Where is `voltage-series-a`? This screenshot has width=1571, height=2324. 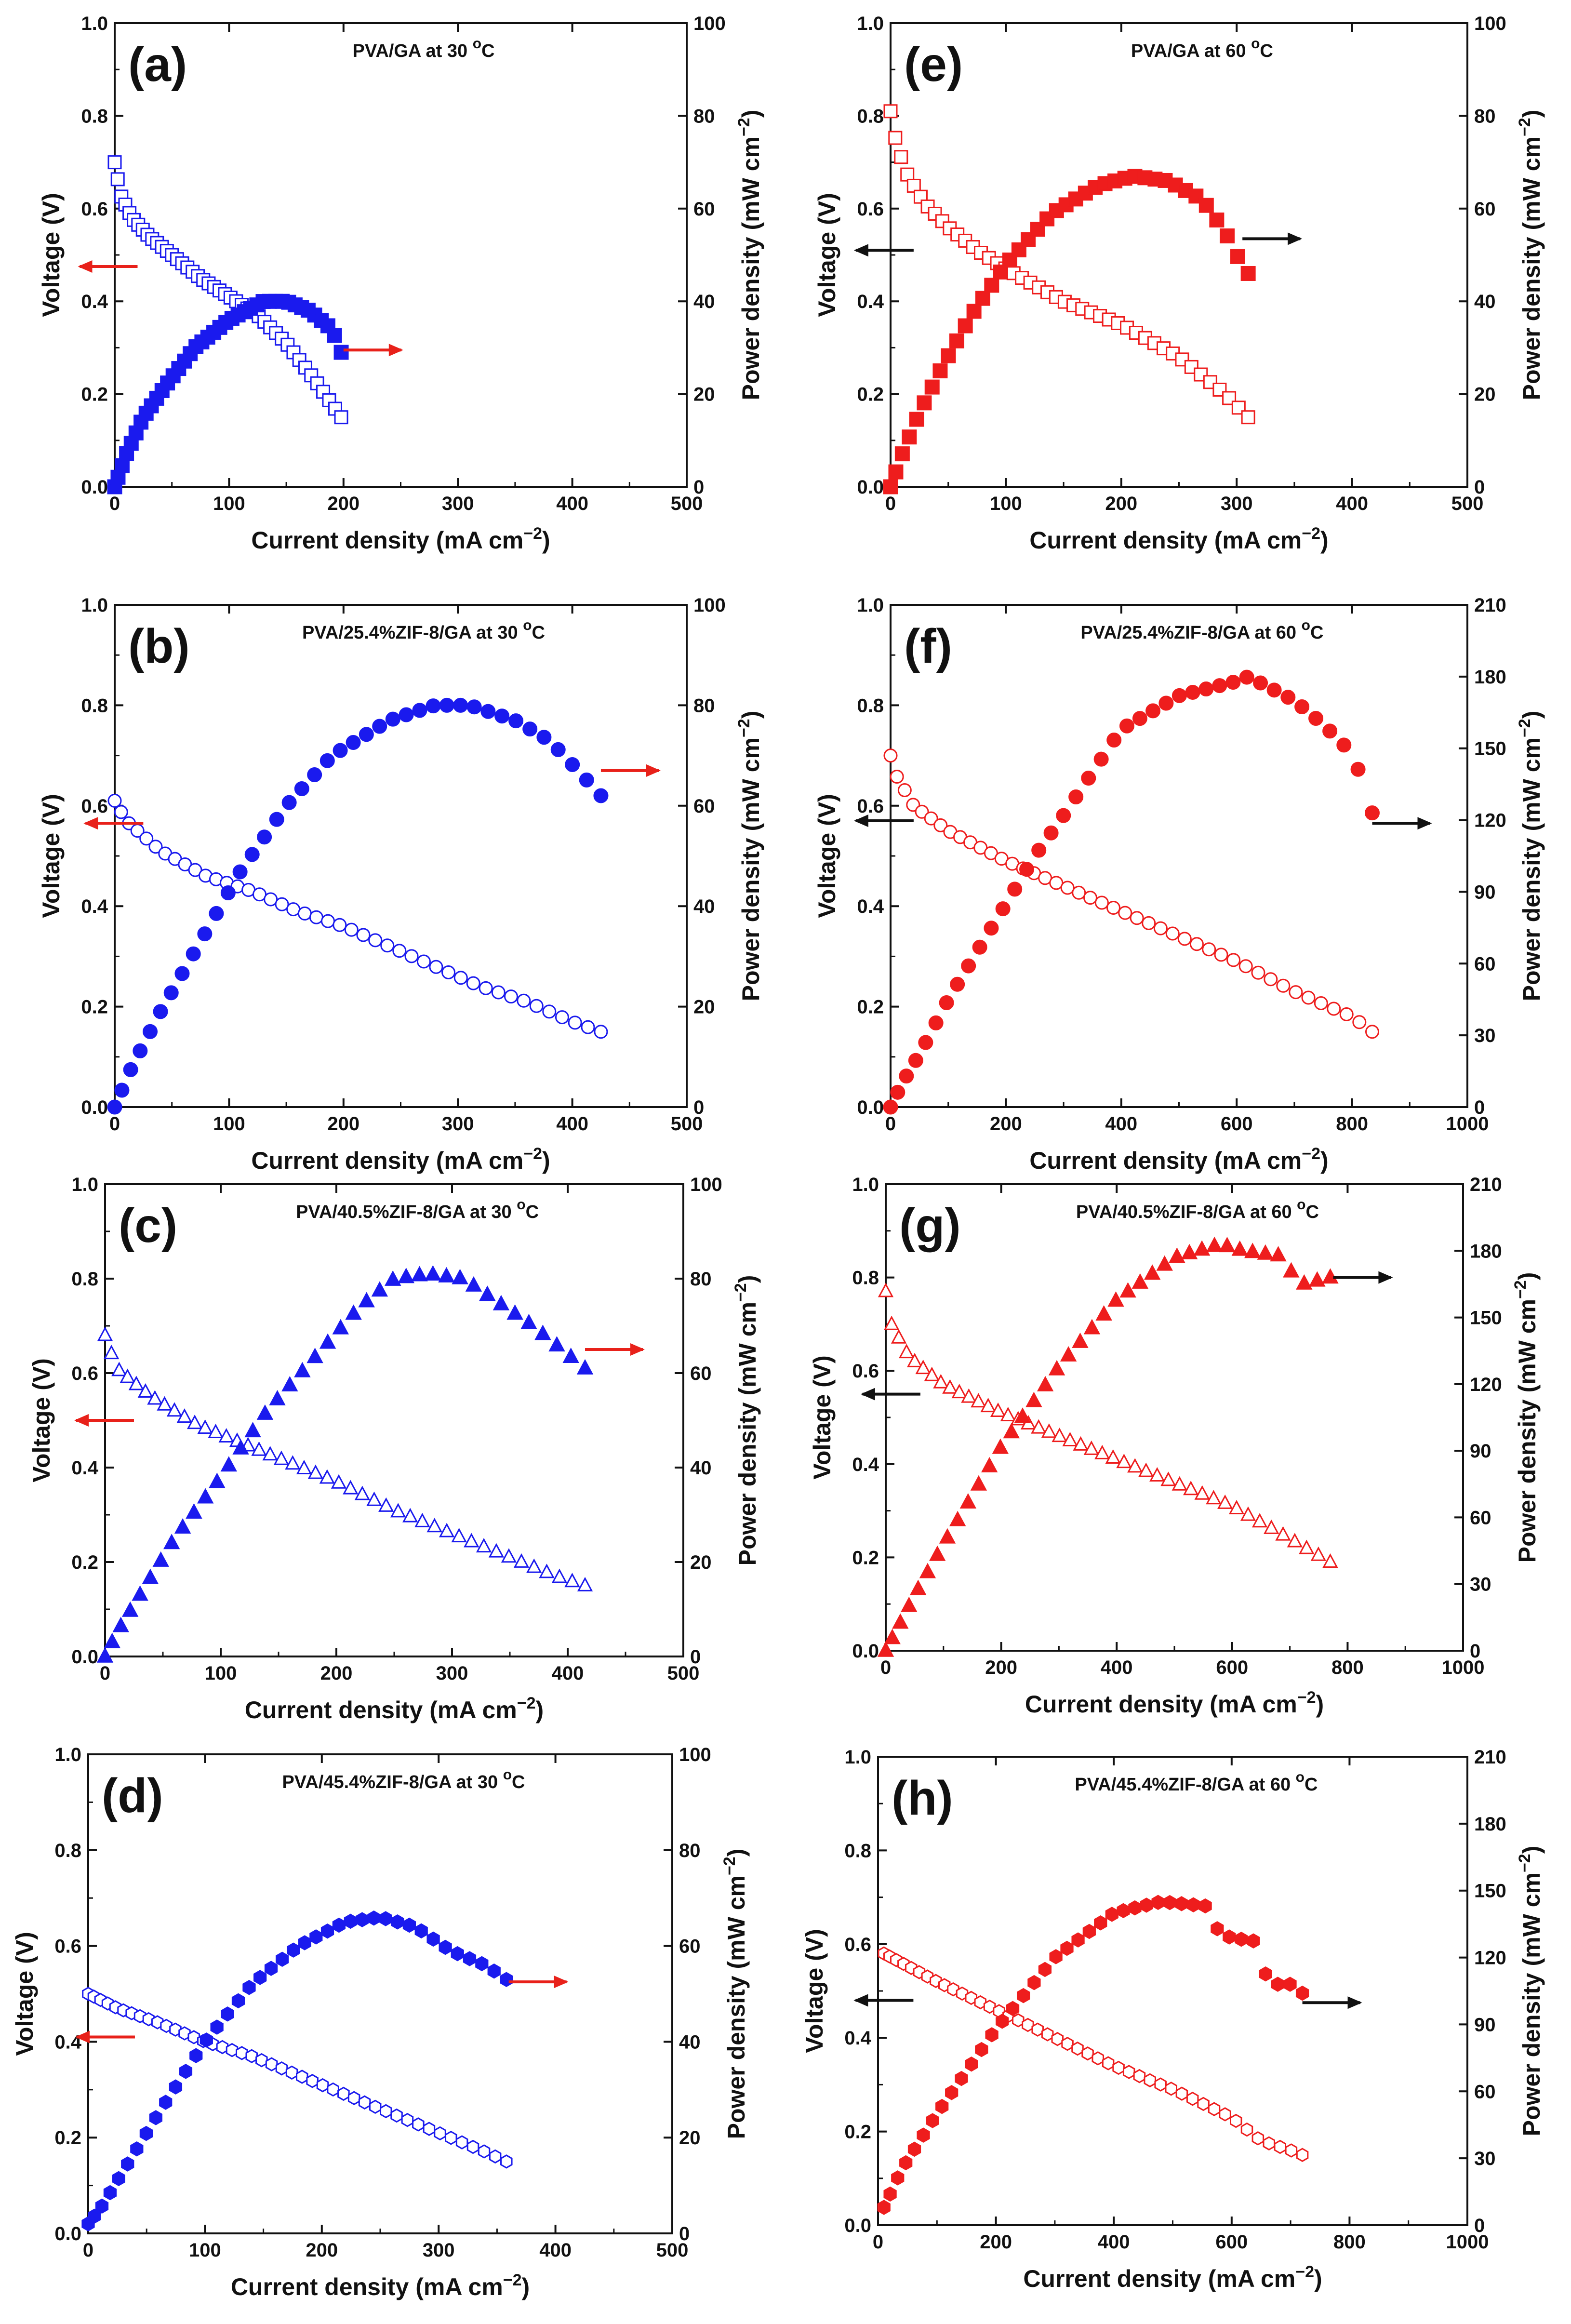 voltage-series-a is located at coordinates (227, 290).